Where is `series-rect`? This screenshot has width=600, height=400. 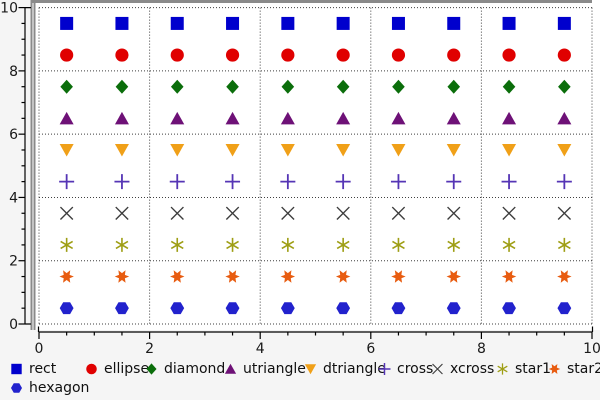
series-rect is located at coordinates (315, 23).